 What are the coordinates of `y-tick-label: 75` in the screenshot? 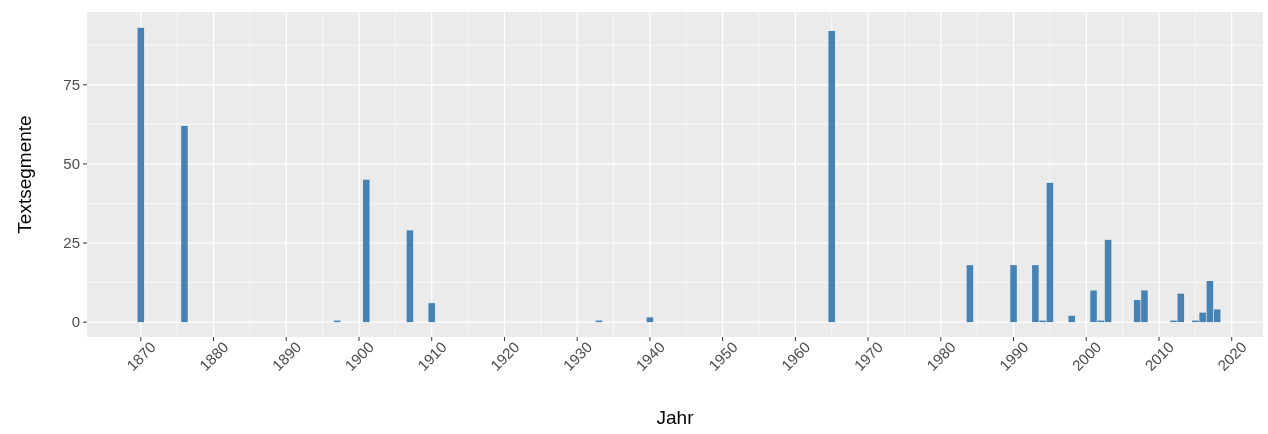 It's located at (71, 85).